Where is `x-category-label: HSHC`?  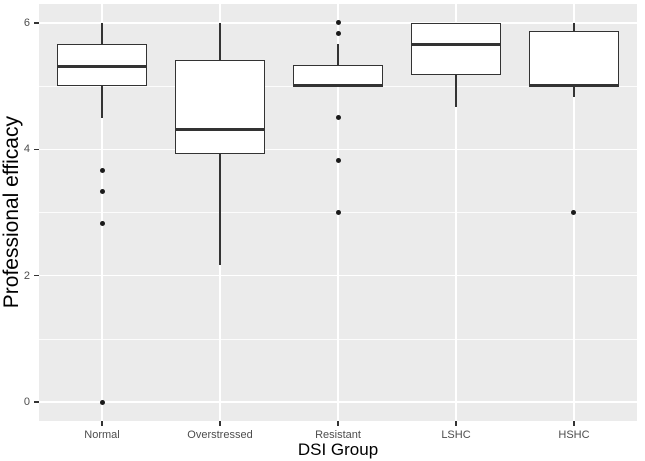 x-category-label: HSHC is located at coordinates (574, 435).